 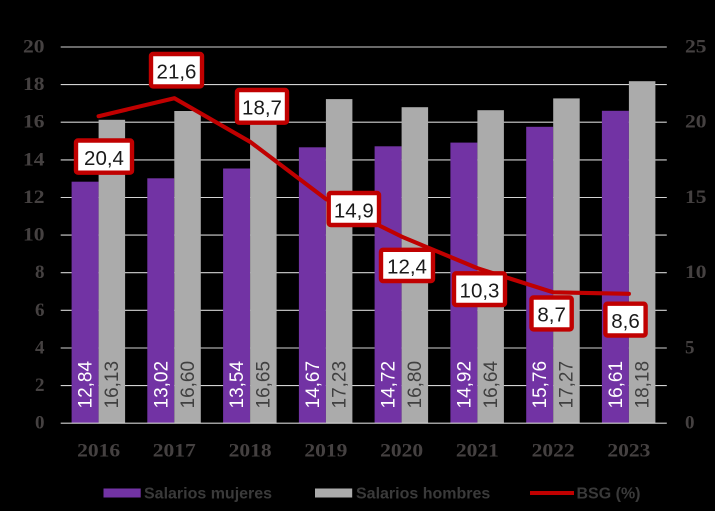 What do you see at coordinates (40, 385) in the screenshot?
I see `svg-text: 2` at bounding box center [40, 385].